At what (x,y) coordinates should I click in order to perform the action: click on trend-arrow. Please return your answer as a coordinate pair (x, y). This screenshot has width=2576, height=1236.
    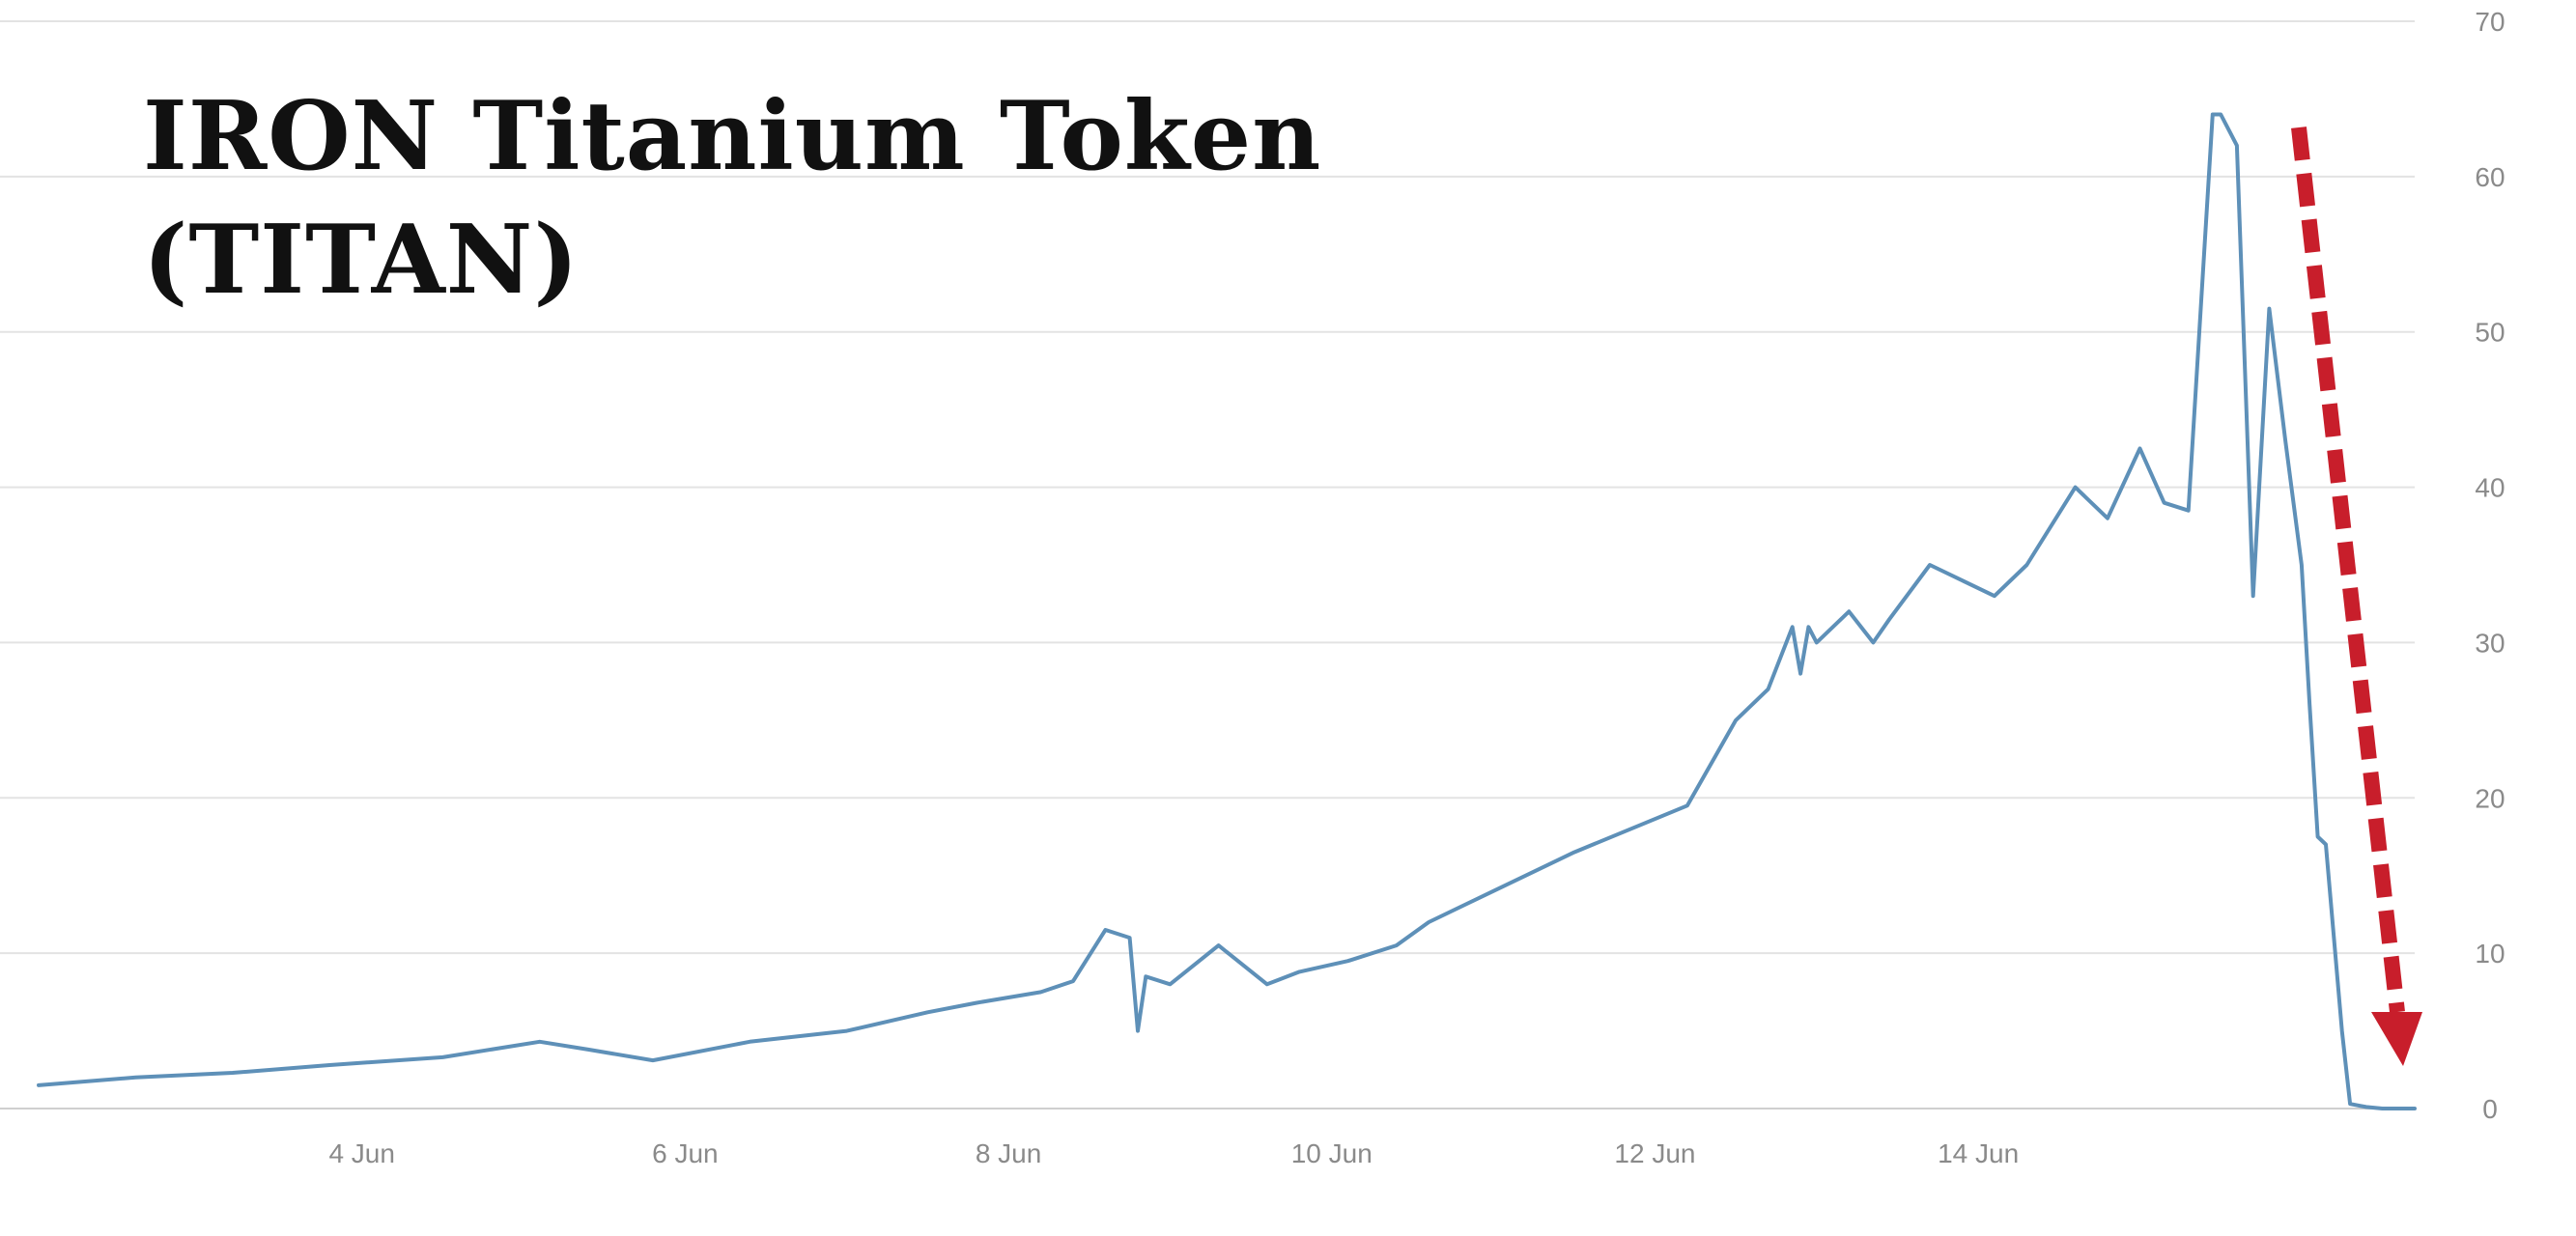
    Looking at the image, I should click on (2356, 596).